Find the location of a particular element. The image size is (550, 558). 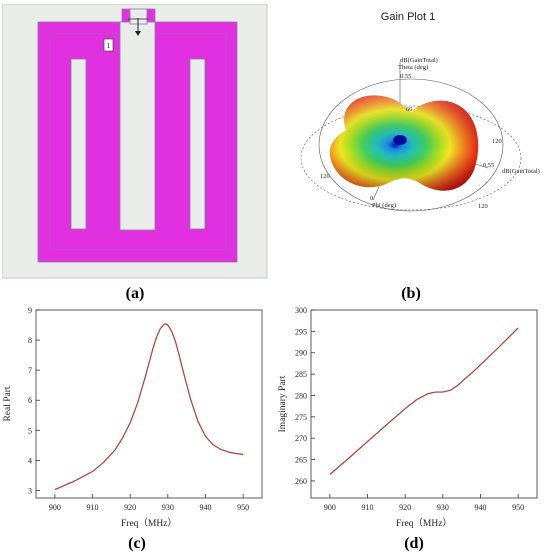

tick-55-right: 0.55 is located at coordinates (488, 165).